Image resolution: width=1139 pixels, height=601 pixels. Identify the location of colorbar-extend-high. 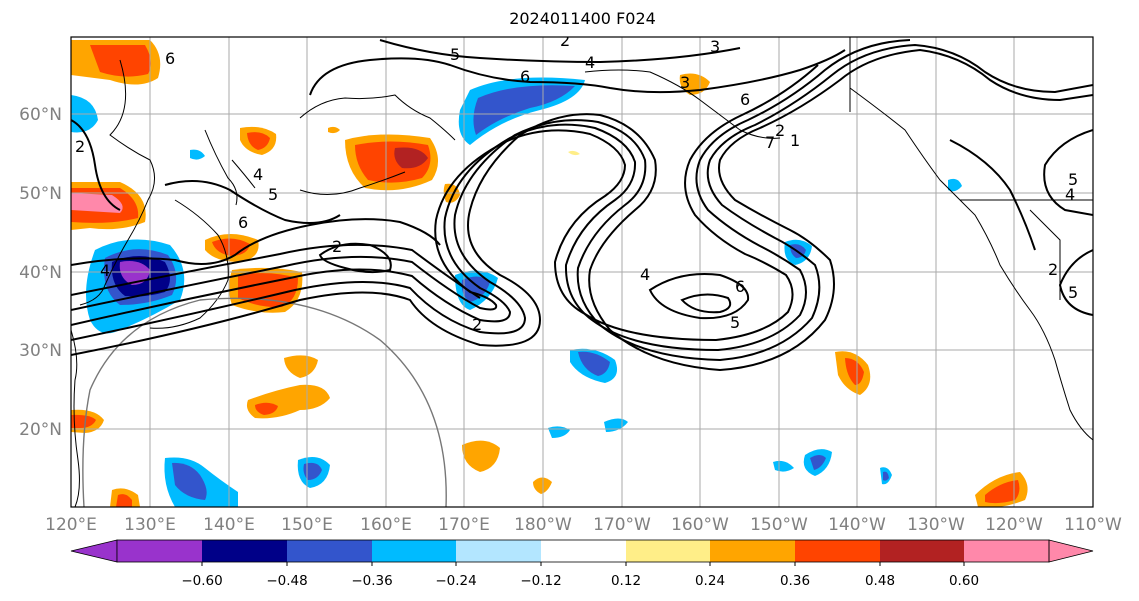
(1071, 551).